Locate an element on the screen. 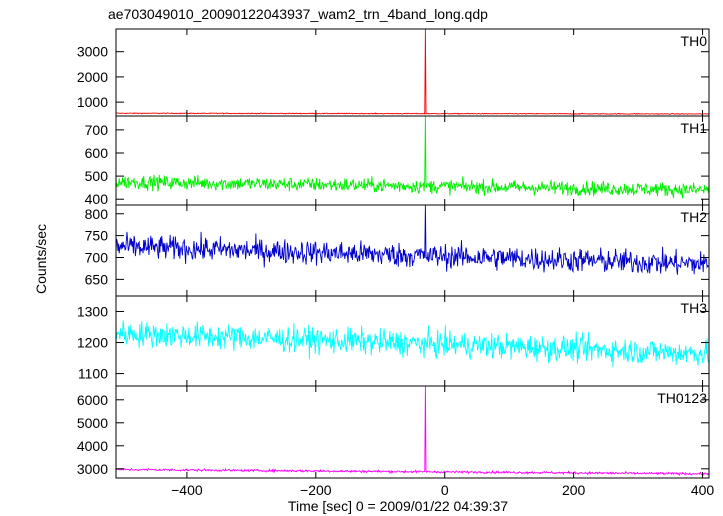 The height and width of the screenshot is (516, 723). y-tick-label: 1100 is located at coordinates (93, 374).